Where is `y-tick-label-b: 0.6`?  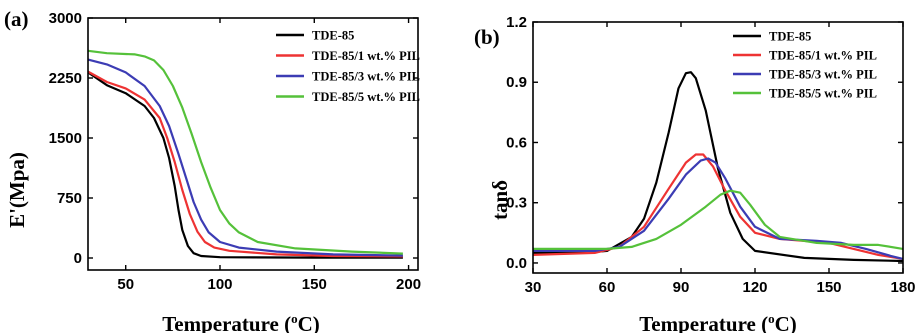 y-tick-label-b: 0.6 is located at coordinates (516, 142).